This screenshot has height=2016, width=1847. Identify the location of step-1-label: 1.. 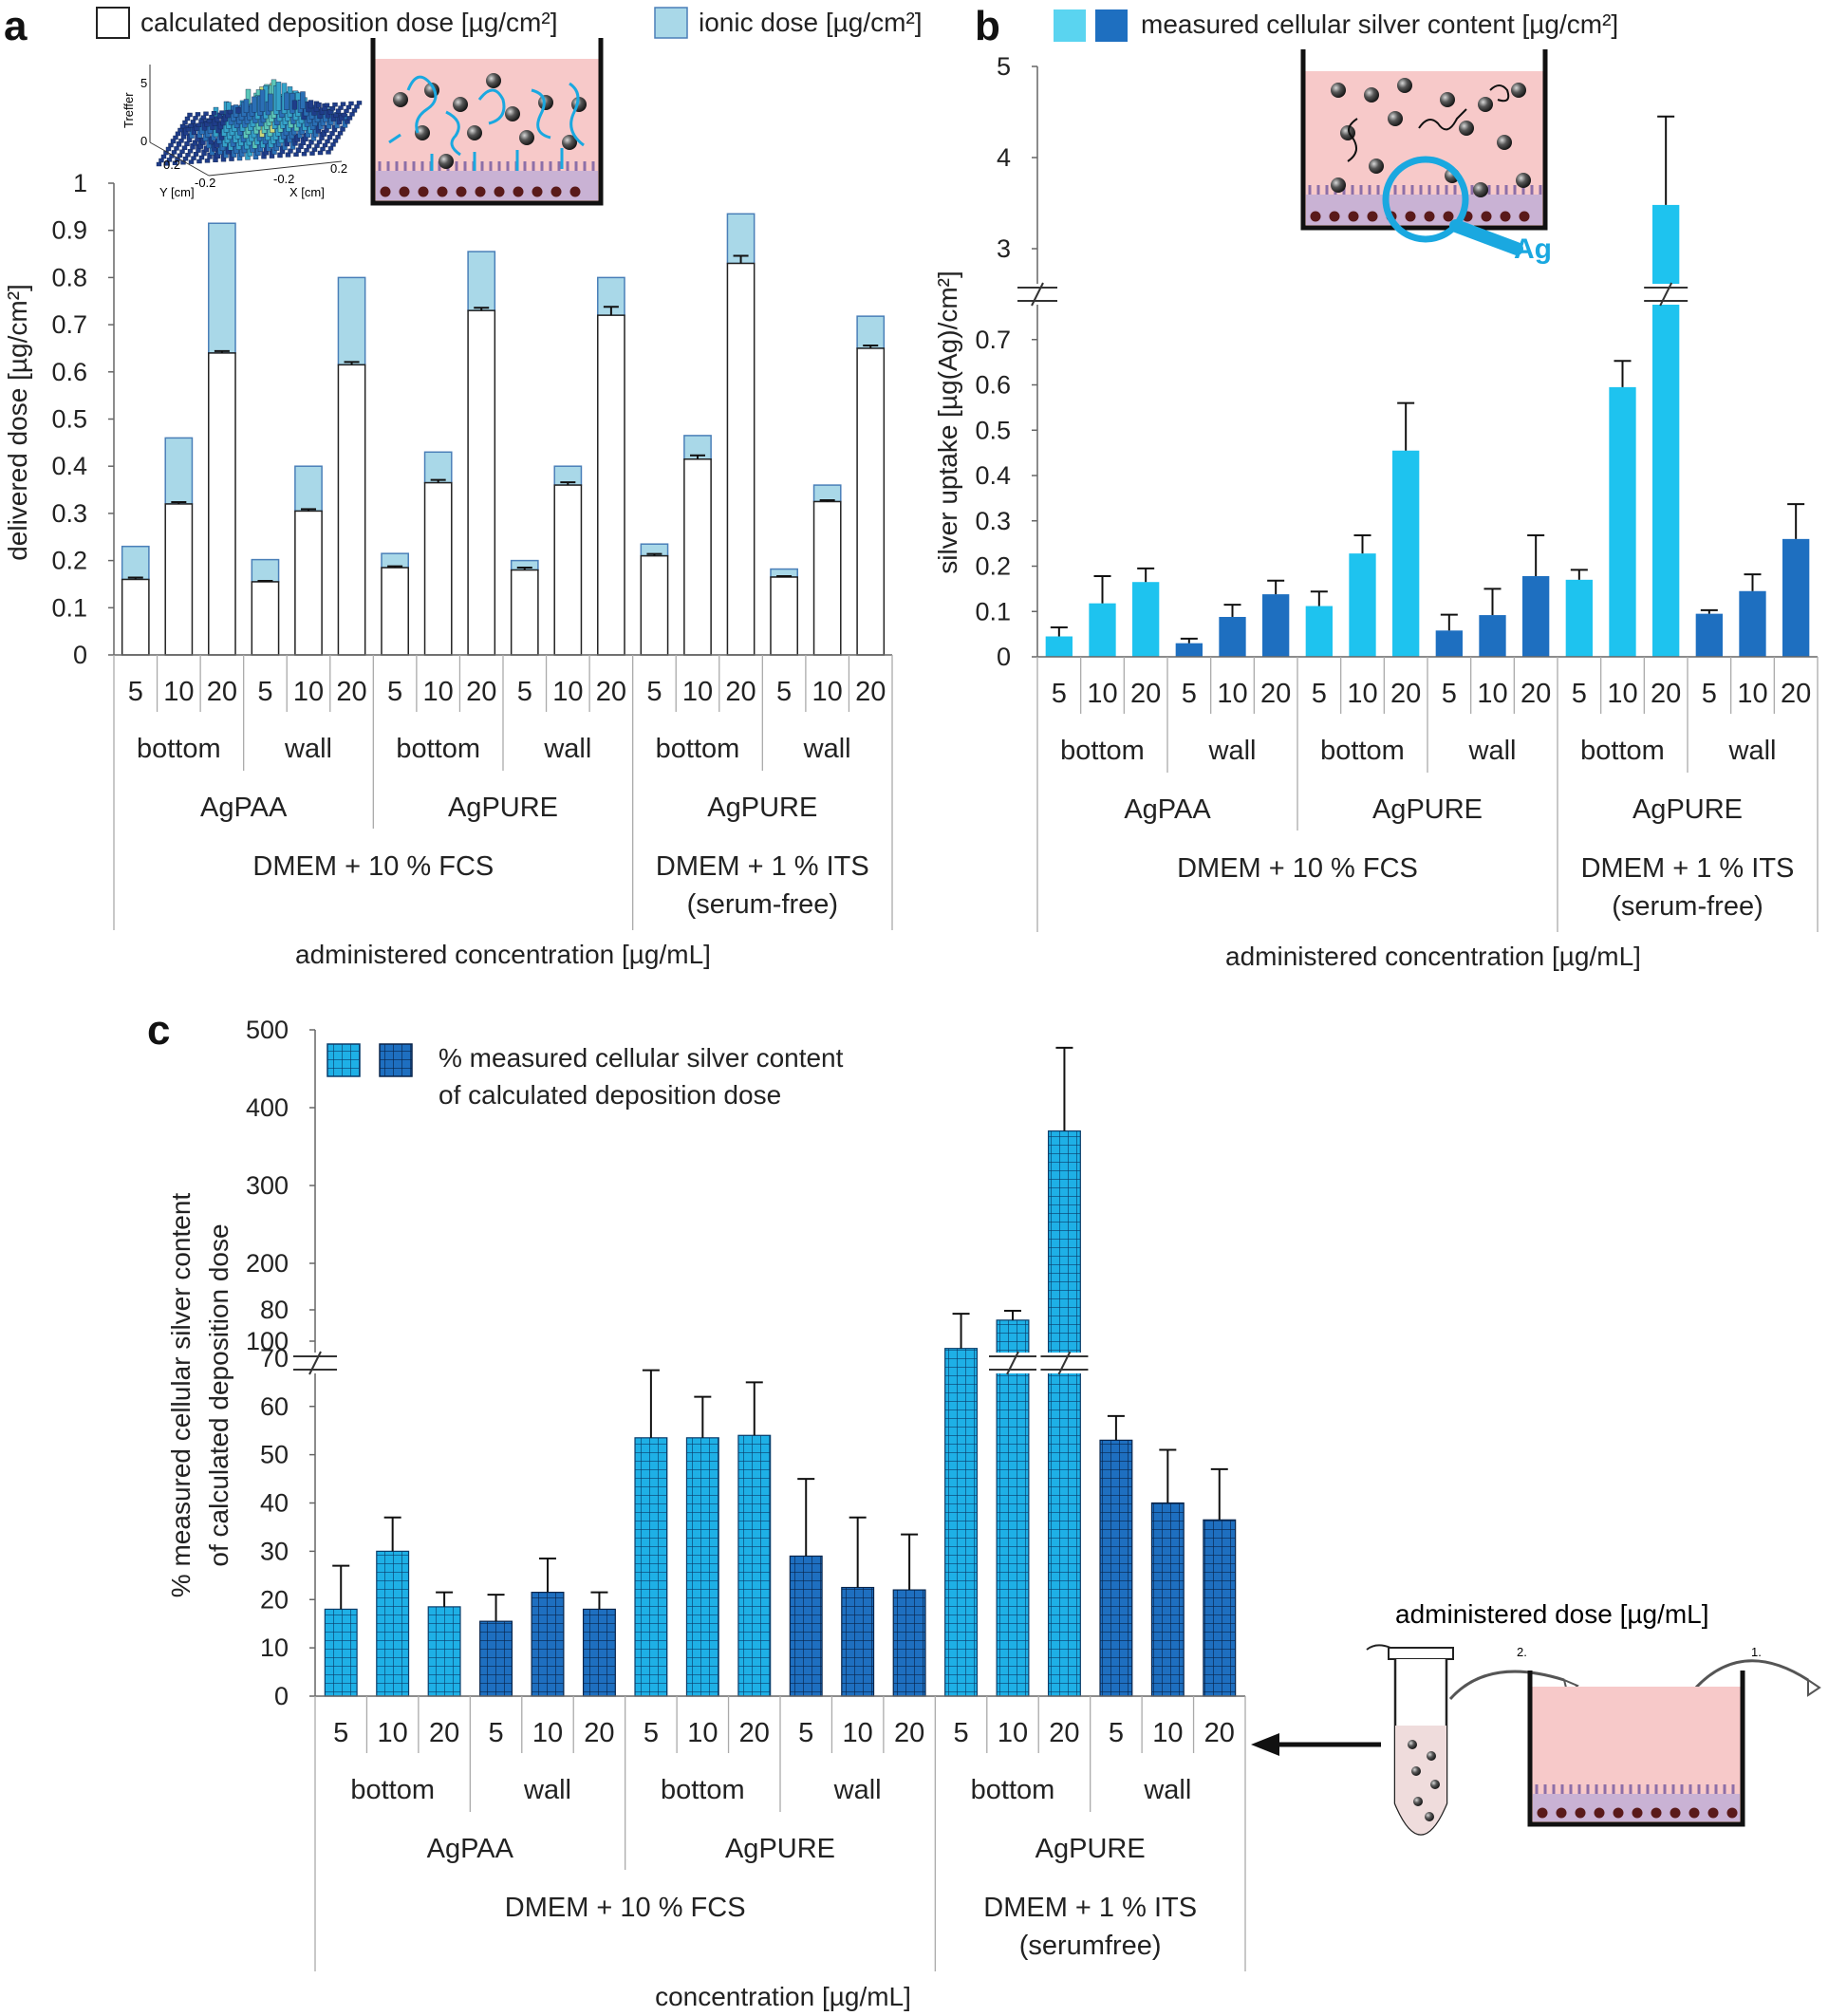
(1756, 1652).